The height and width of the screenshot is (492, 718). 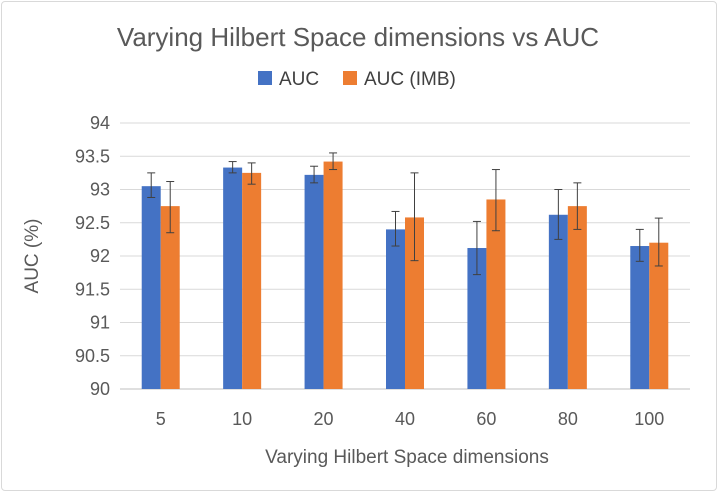 What do you see at coordinates (358, 37) in the screenshot?
I see `chart-title: Varying Hilbert Space dimensions vs AUC` at bounding box center [358, 37].